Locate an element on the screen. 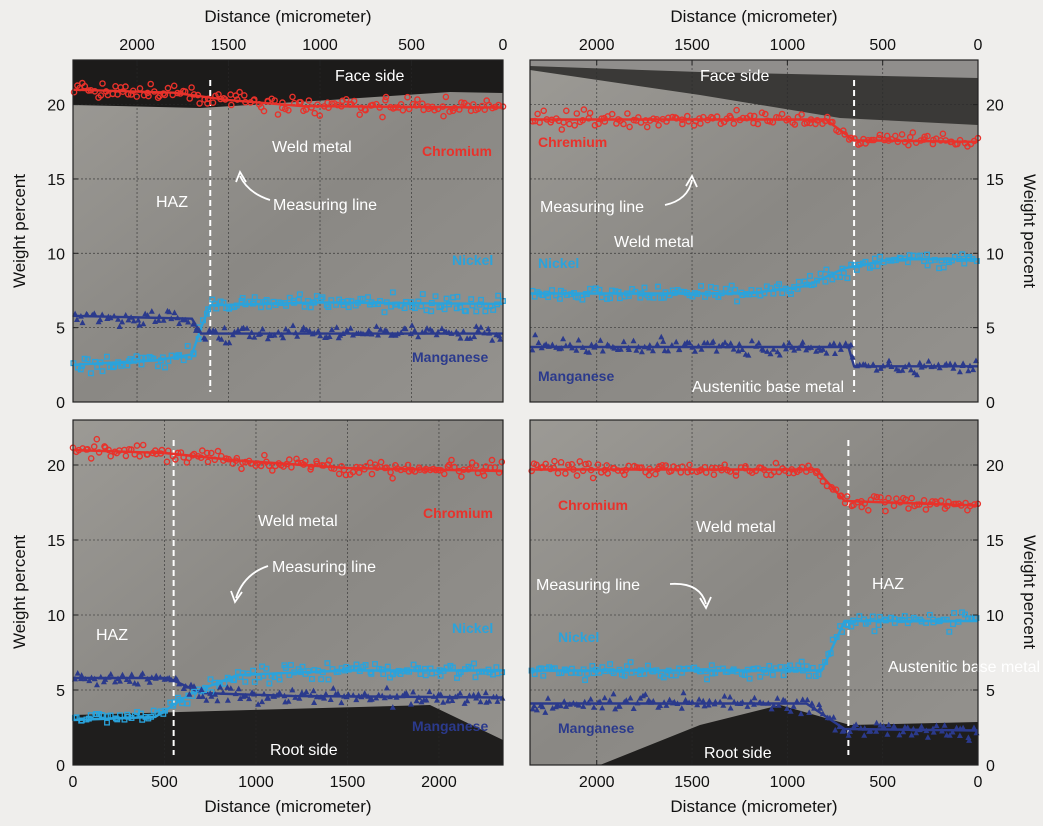 The image size is (1043, 826). label-manganese: Manganese is located at coordinates (576, 376).